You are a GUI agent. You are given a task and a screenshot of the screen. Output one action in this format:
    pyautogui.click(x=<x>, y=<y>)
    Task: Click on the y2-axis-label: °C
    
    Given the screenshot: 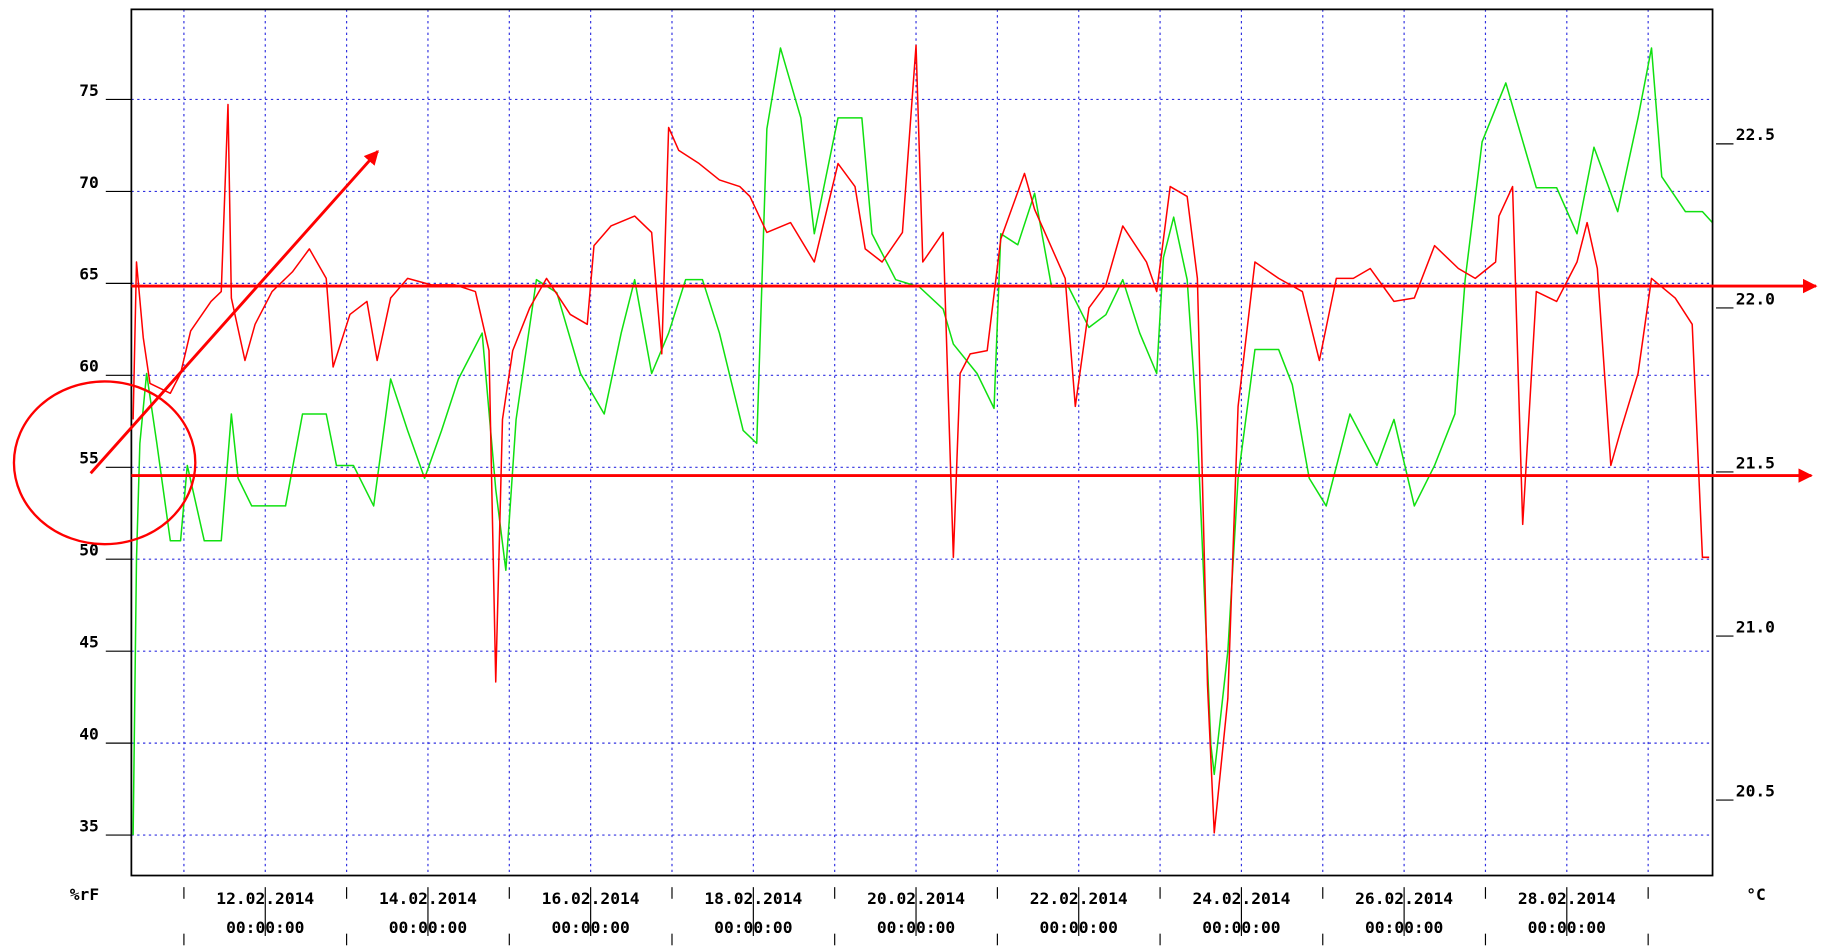 What is the action you would take?
    pyautogui.click(x=1756, y=894)
    